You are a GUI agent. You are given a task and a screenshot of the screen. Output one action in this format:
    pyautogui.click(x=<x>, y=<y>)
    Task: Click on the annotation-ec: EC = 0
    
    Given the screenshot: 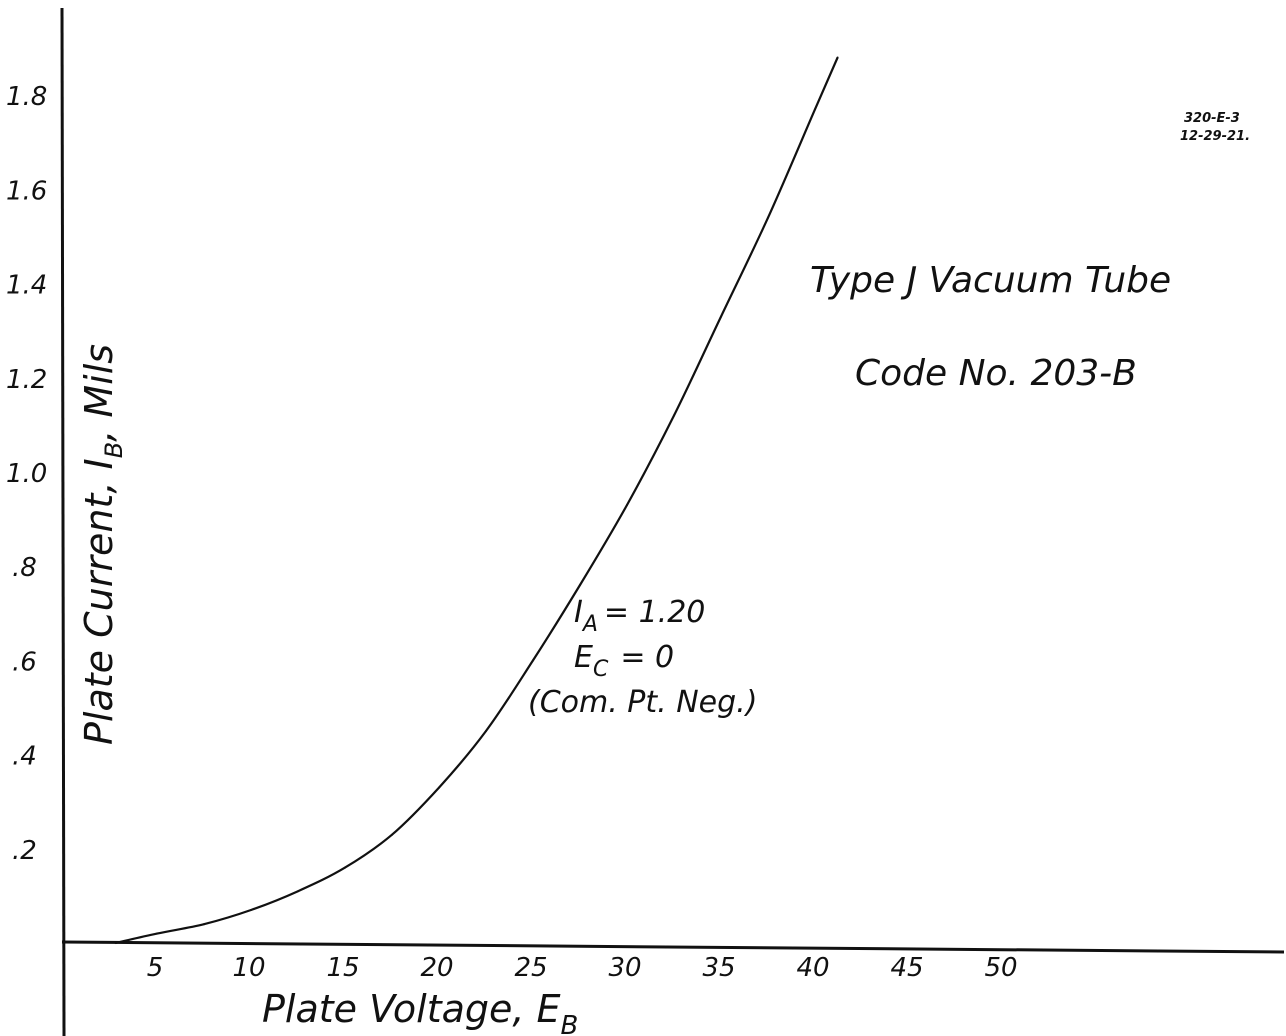 What is the action you would take?
    pyautogui.click(x=624, y=661)
    